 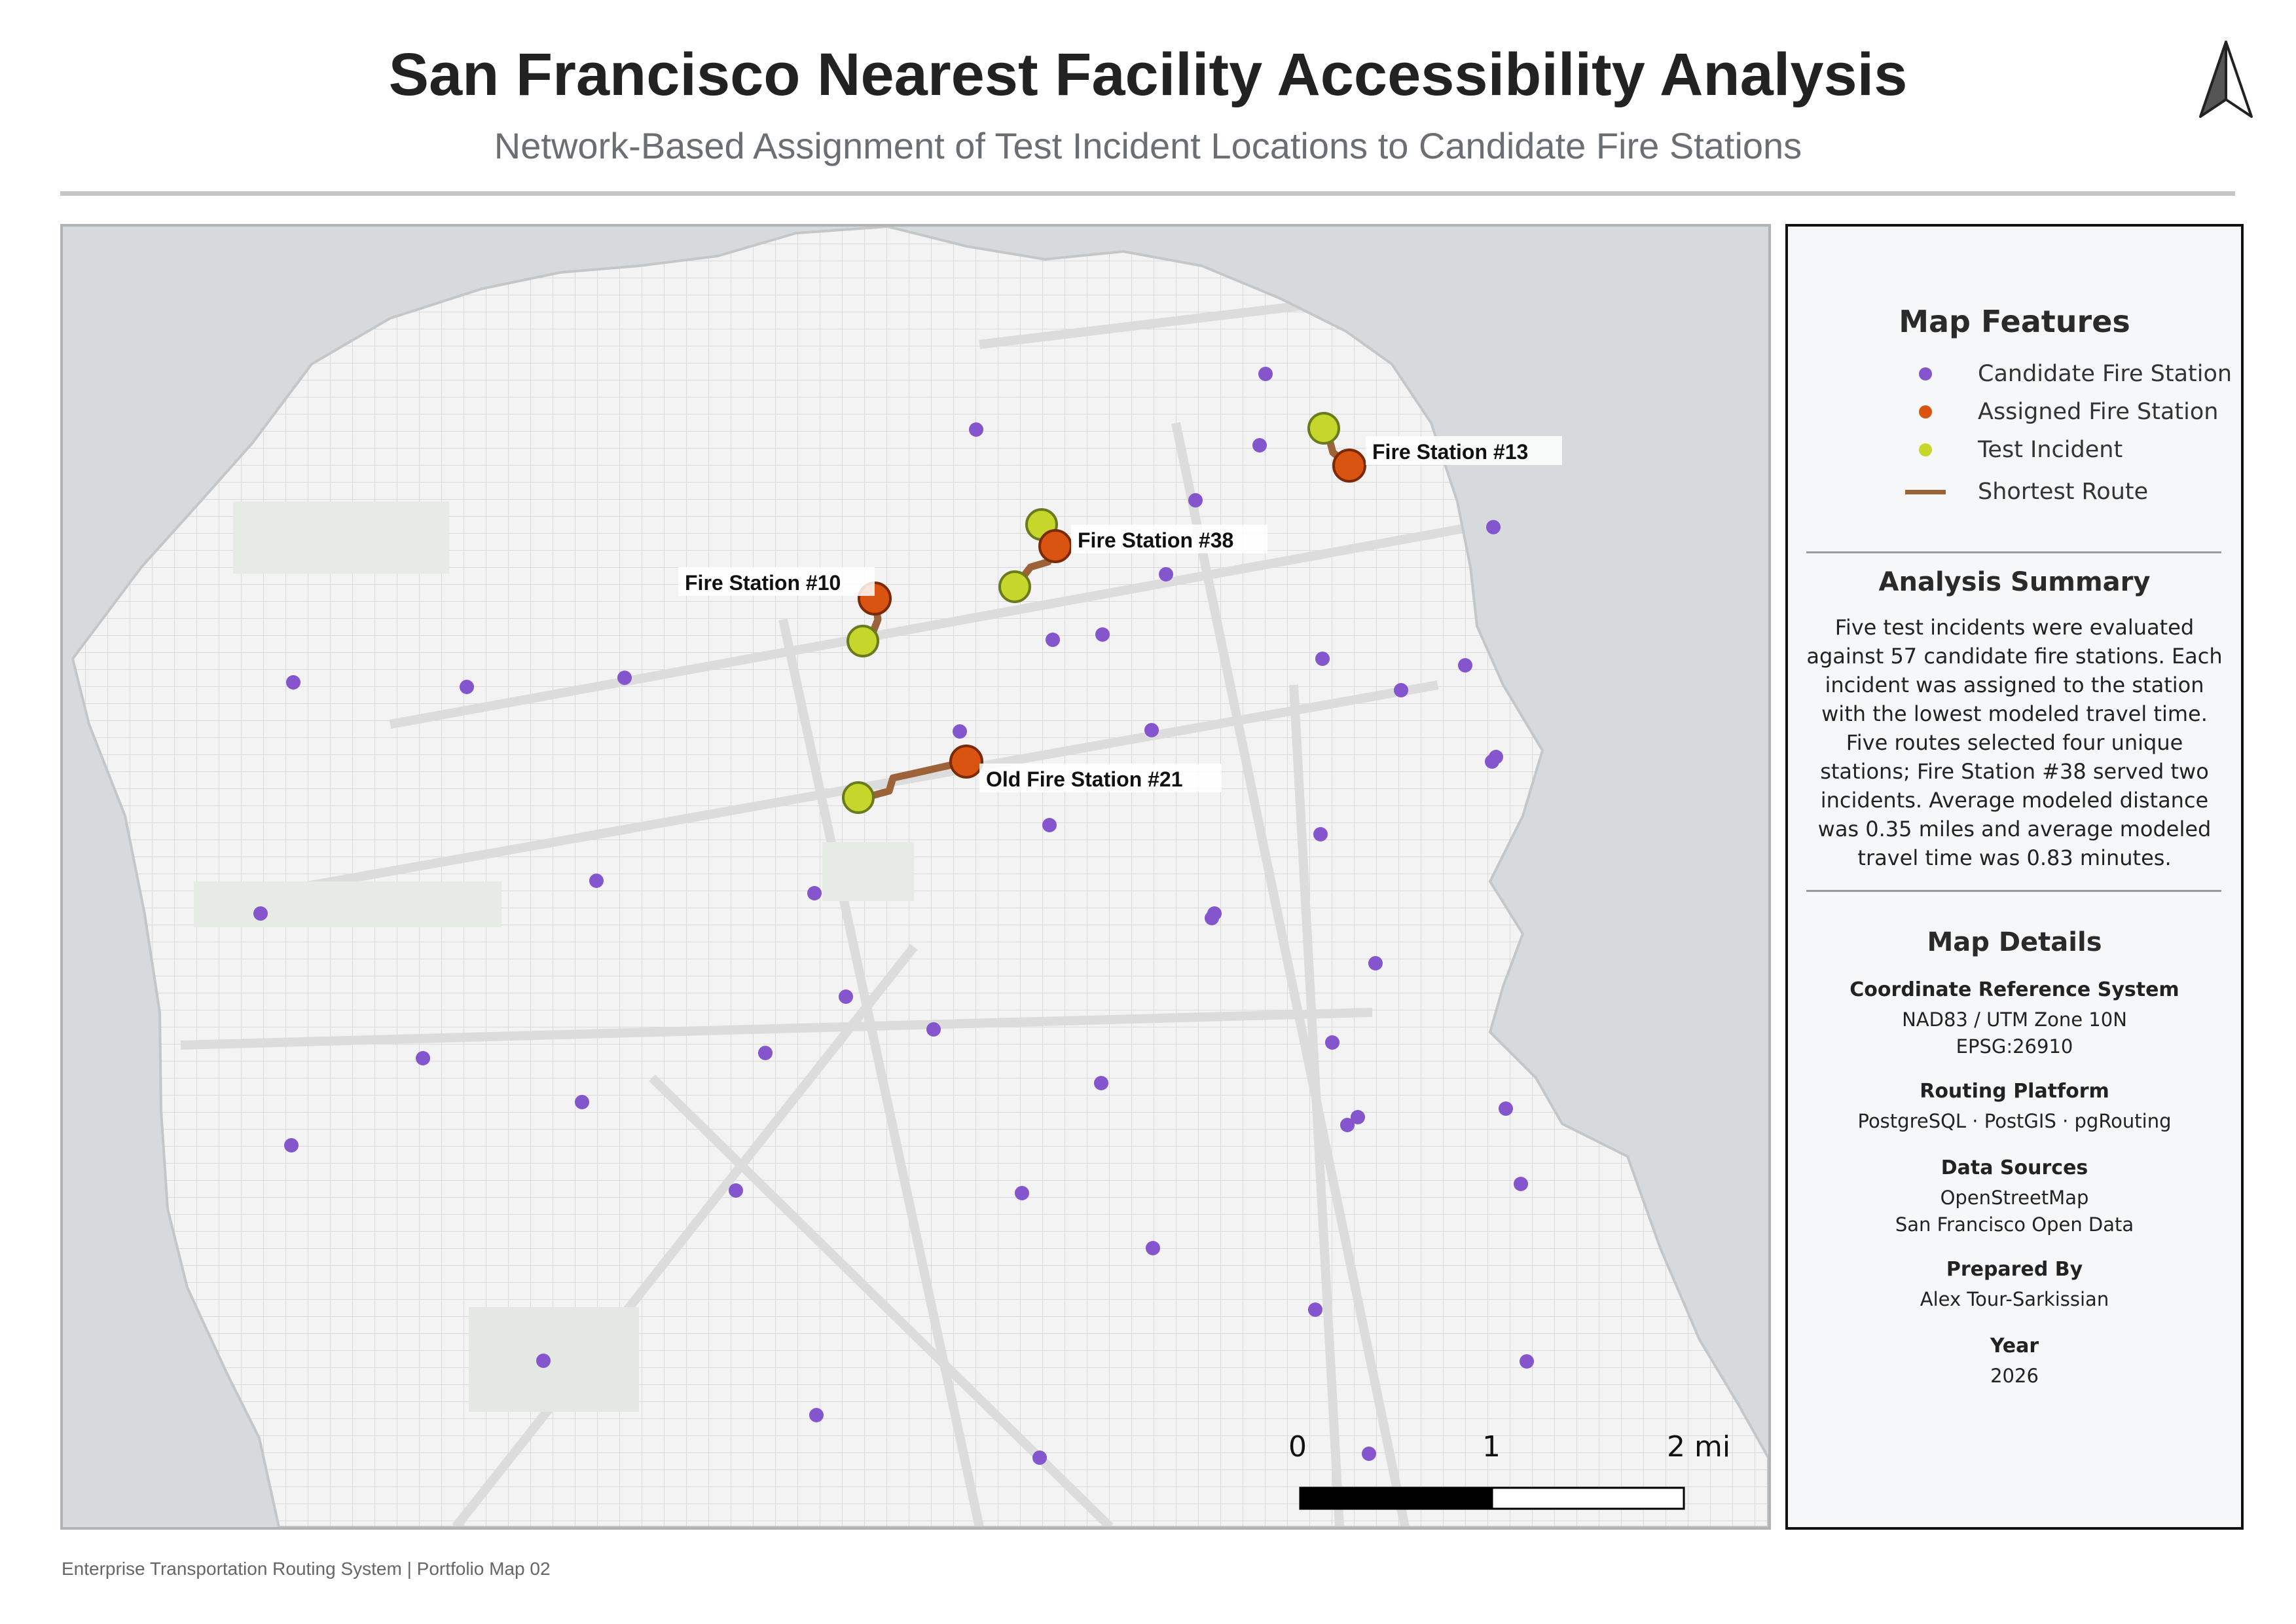 What do you see at coordinates (2014, 1269) in the screenshot?
I see `prepared-label: Prepared By` at bounding box center [2014, 1269].